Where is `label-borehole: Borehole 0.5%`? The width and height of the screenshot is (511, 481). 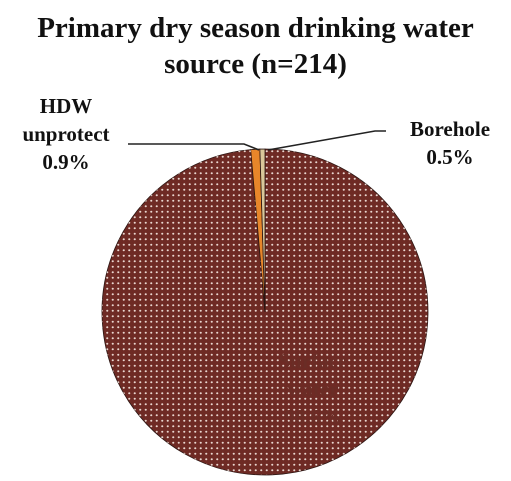 label-borehole: Borehole 0.5% is located at coordinates (450, 143).